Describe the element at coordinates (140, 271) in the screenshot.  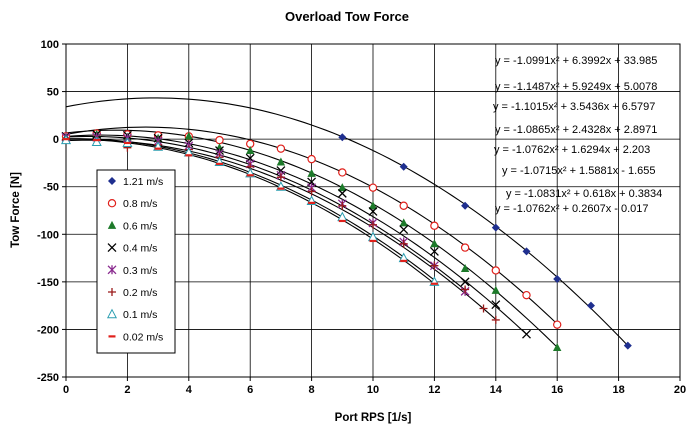
I see `legend-label: 0.3 m/s` at that location.